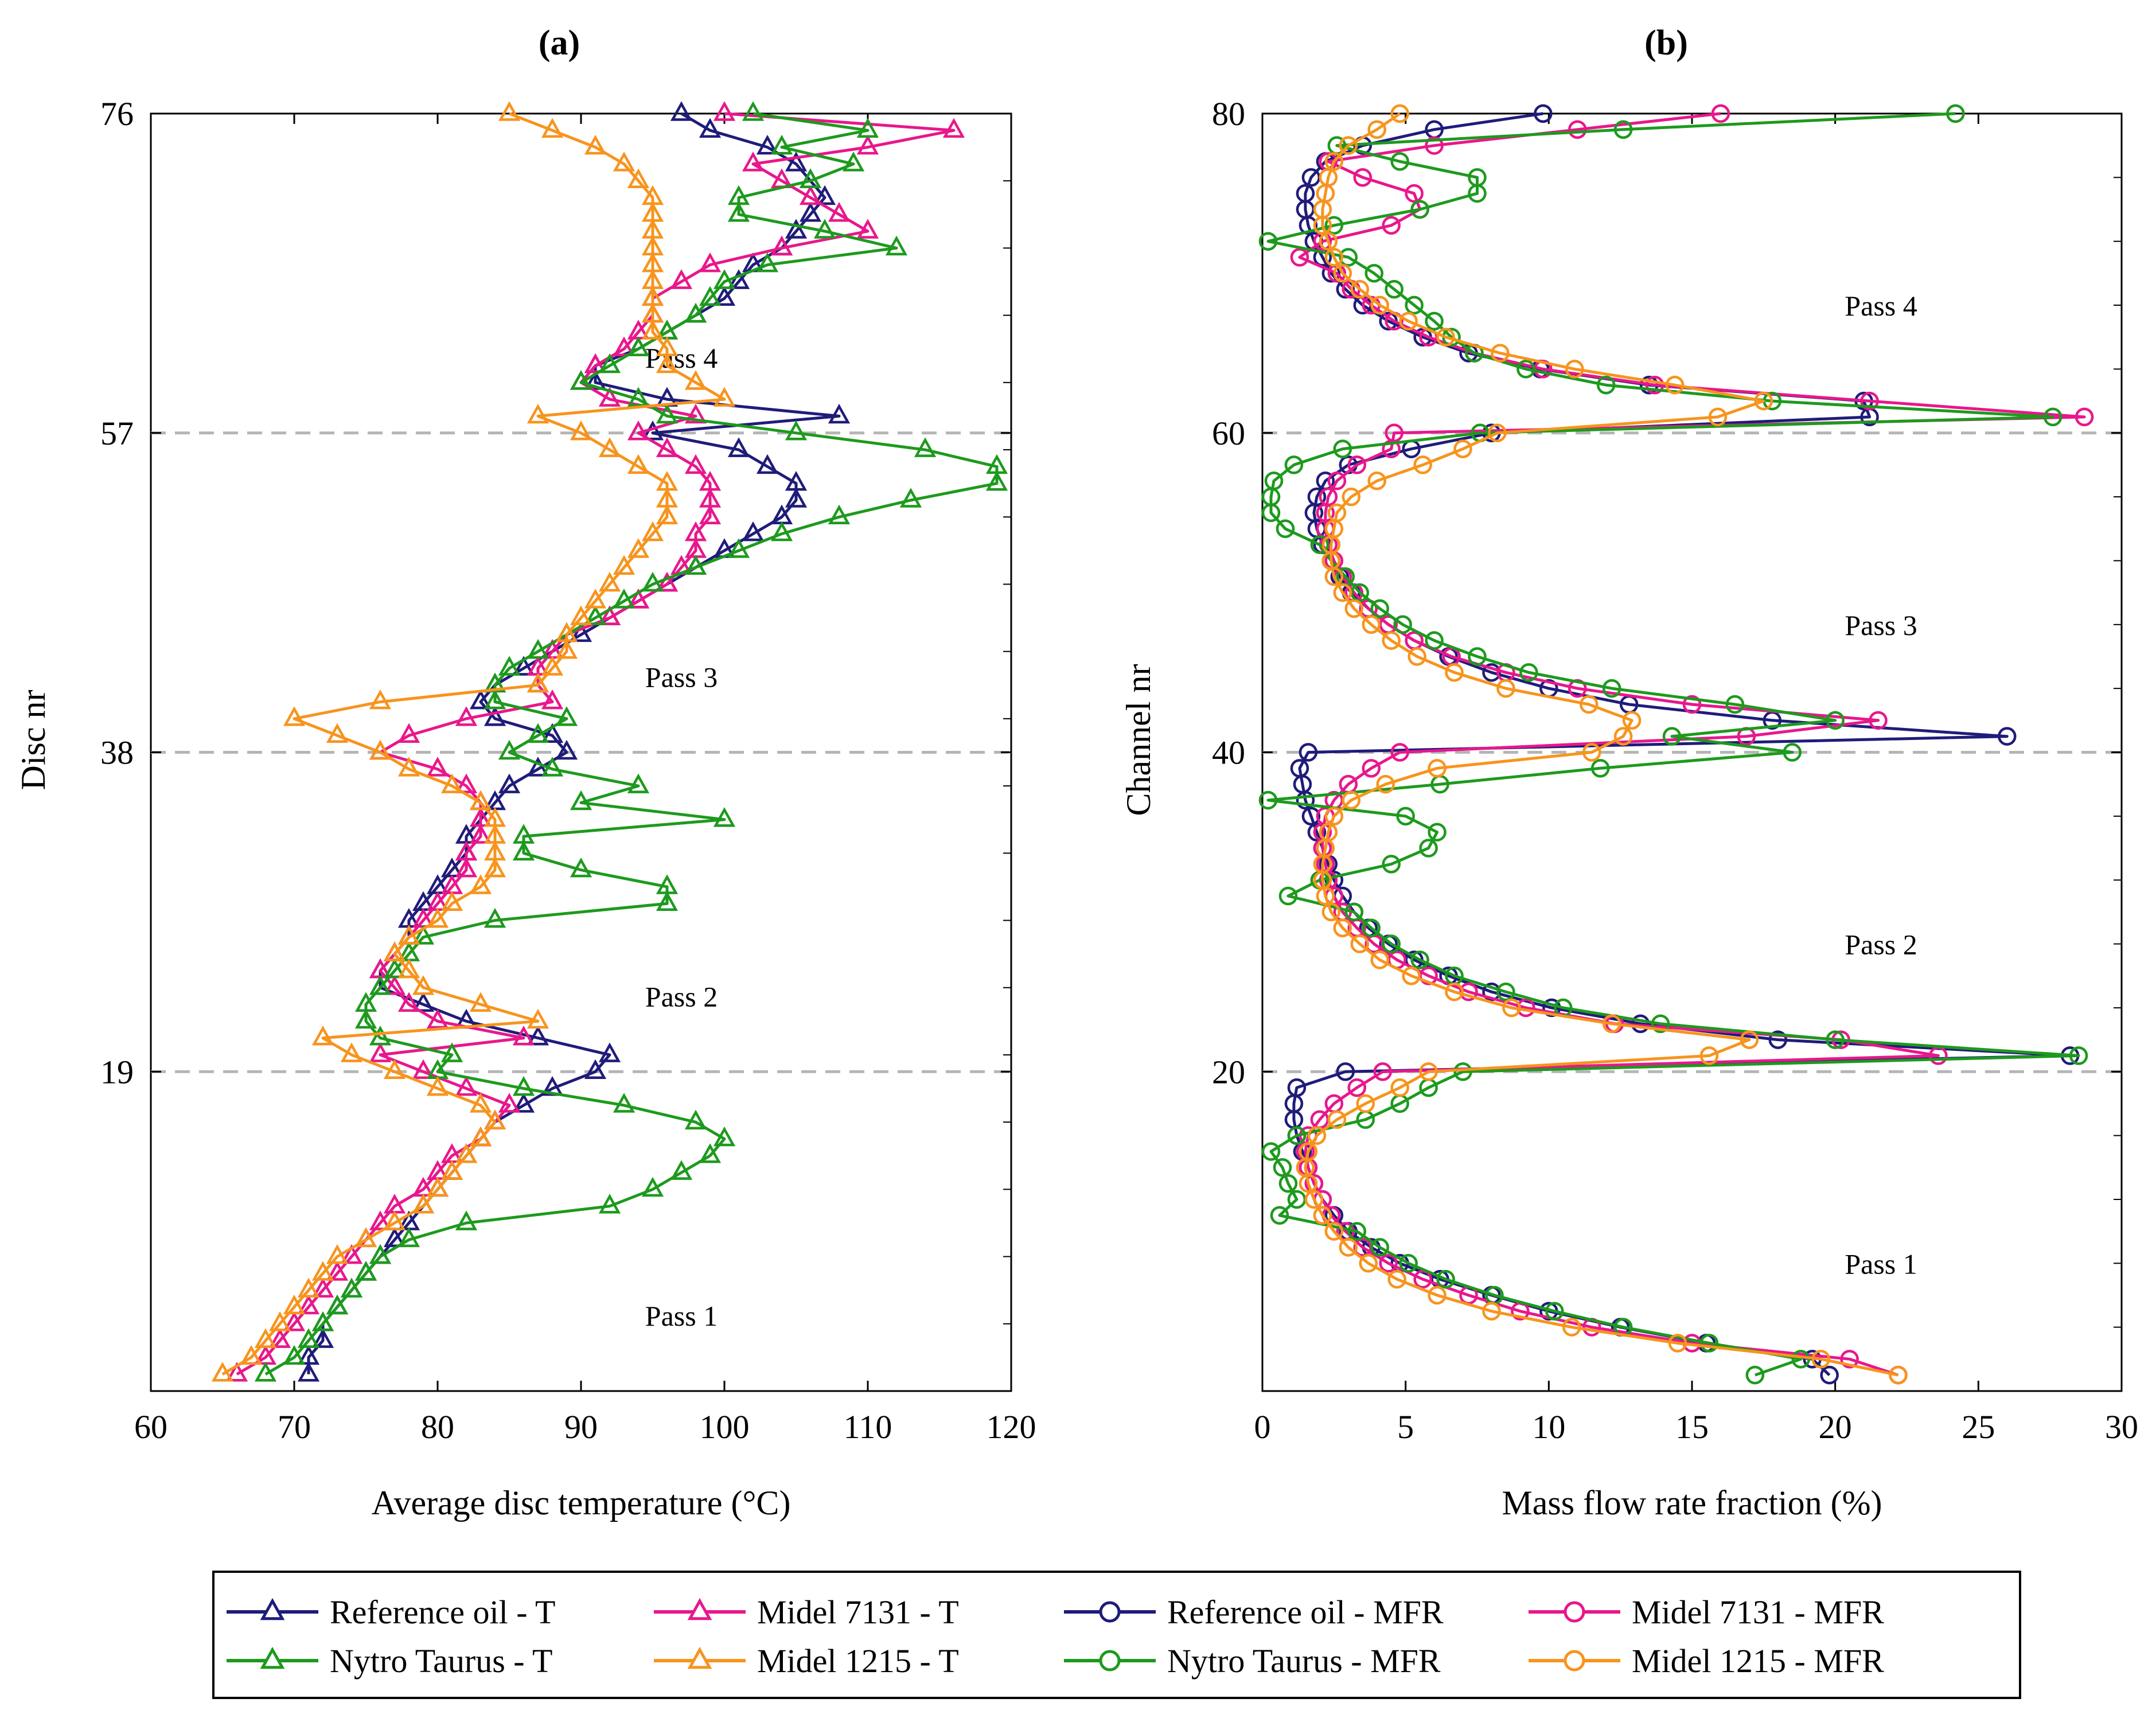  What do you see at coordinates (1228, 753) in the screenshot?
I see `y-tick-label: 40` at bounding box center [1228, 753].